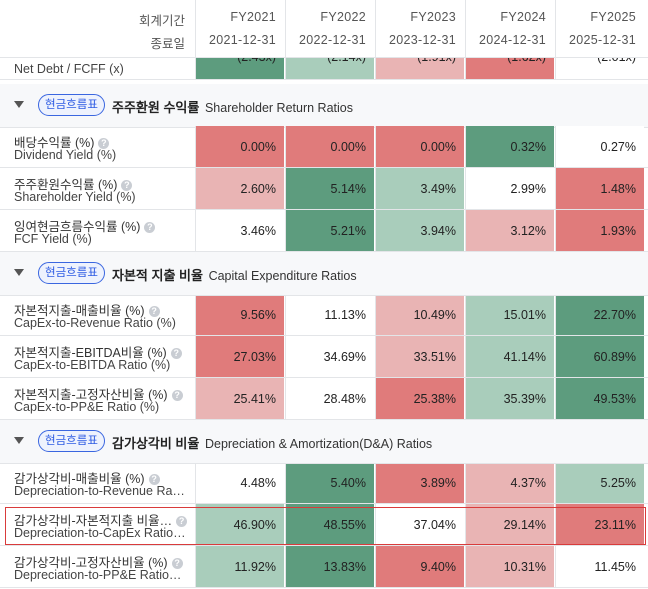  What do you see at coordinates (329, 230) in the screenshot?
I see `value-cell: 5.21%` at bounding box center [329, 230].